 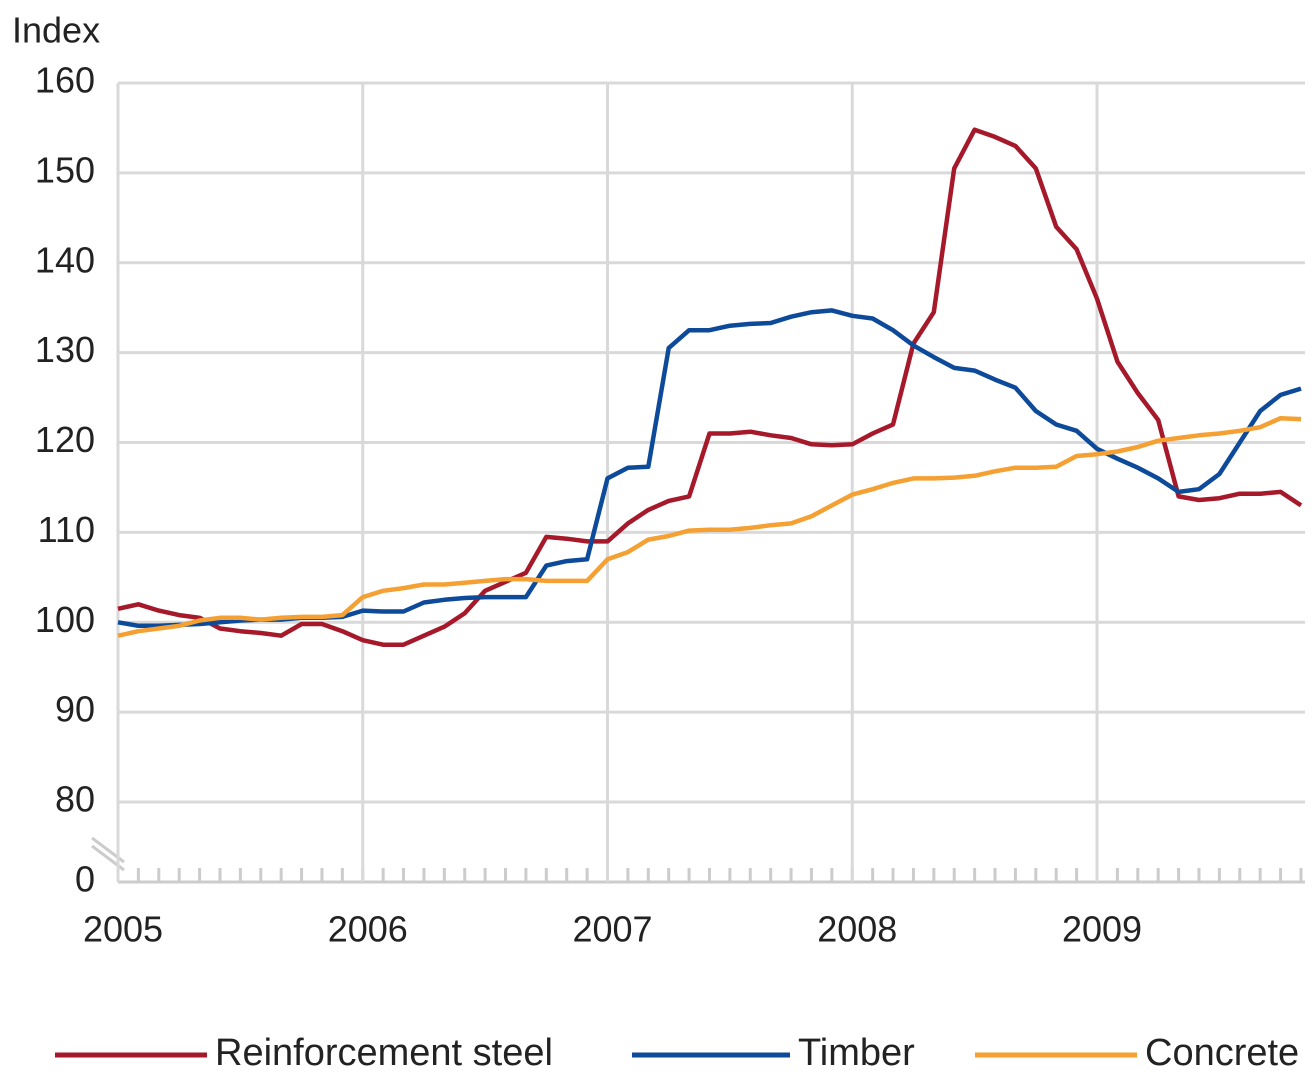 What do you see at coordinates (368, 929) in the screenshot?
I see `x-tick-label: 2006` at bounding box center [368, 929].